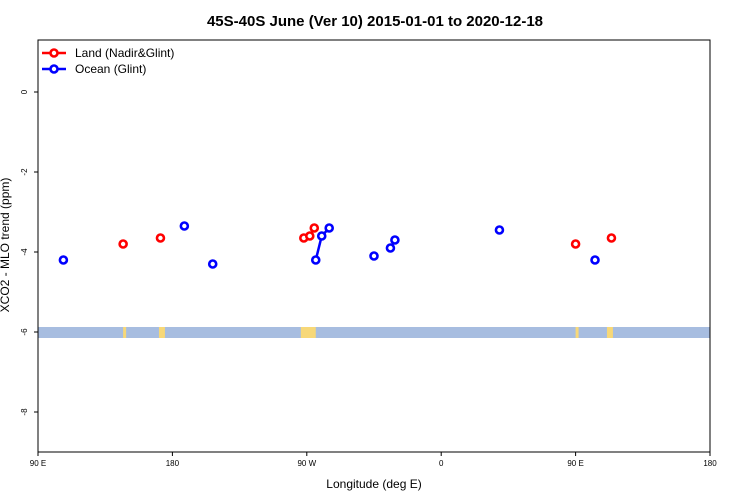 This screenshot has height=500, width=750. What do you see at coordinates (124, 53) in the screenshot?
I see `legend-label: Land (Nadir&Glint)` at bounding box center [124, 53].